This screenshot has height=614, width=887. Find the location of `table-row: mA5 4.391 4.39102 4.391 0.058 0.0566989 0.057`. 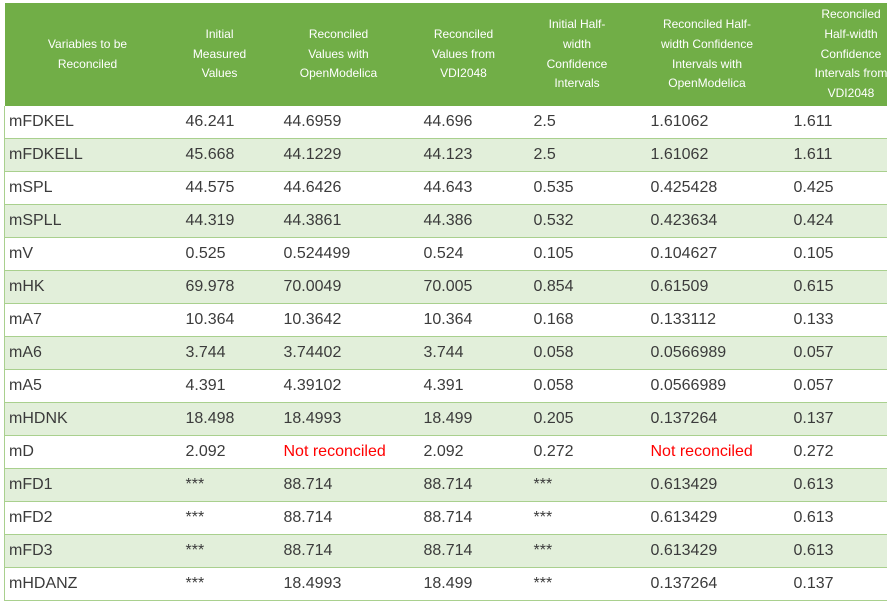

table-row: mA5 4.391 4.39102 4.391 0.058 0.0566989 0.057 is located at coordinates (445, 386).